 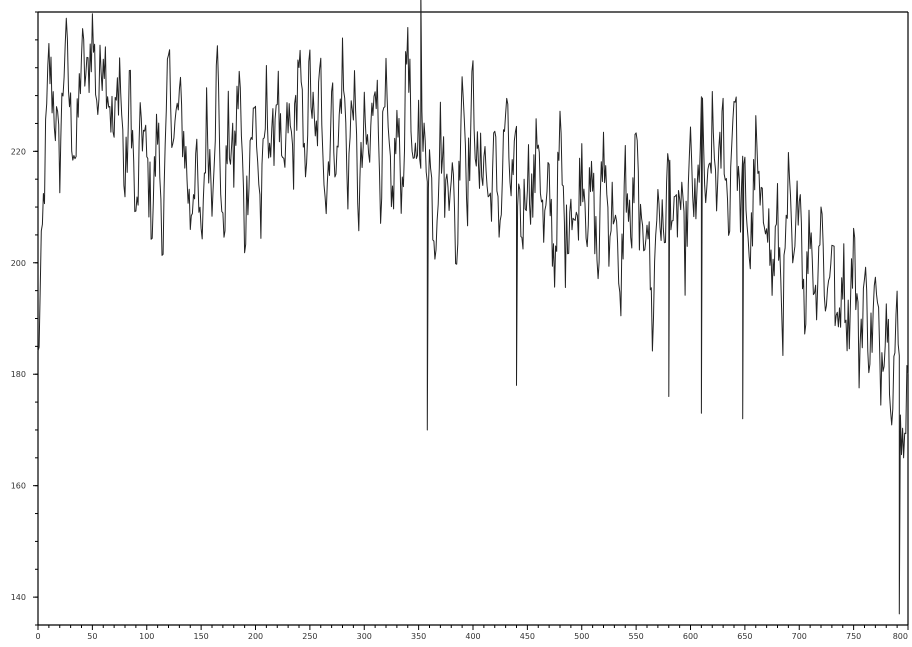 What do you see at coordinates (799, 636) in the screenshot?
I see `x-tick-label: 700` at bounding box center [799, 636].